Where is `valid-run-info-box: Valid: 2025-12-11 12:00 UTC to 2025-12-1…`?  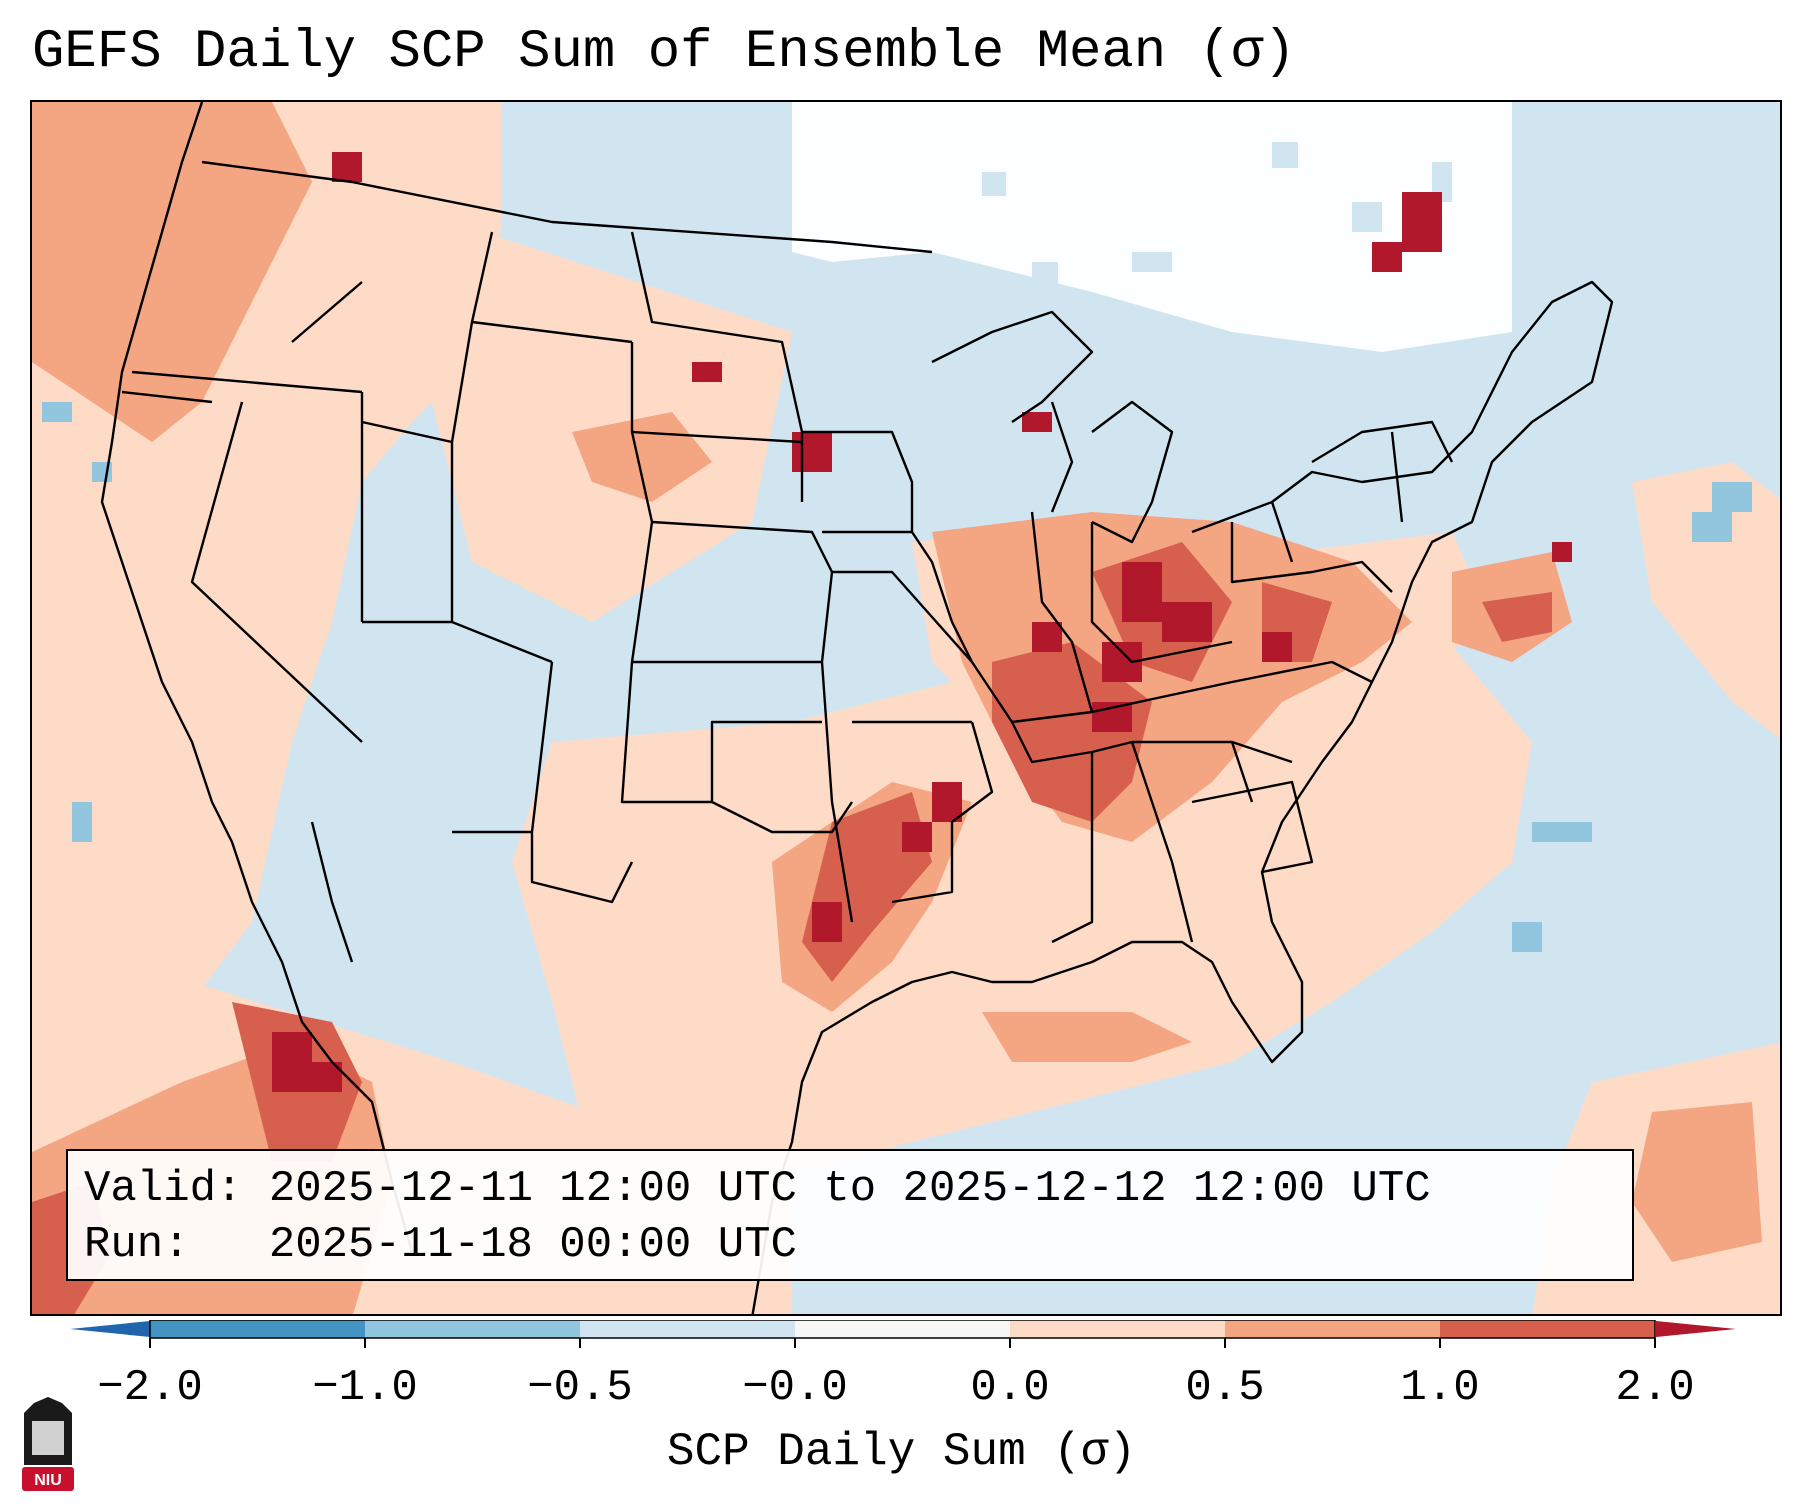 valid-run-info-box: Valid: 2025-12-11 12:00 UTC to 2025-12-1… is located at coordinates (850, 1215).